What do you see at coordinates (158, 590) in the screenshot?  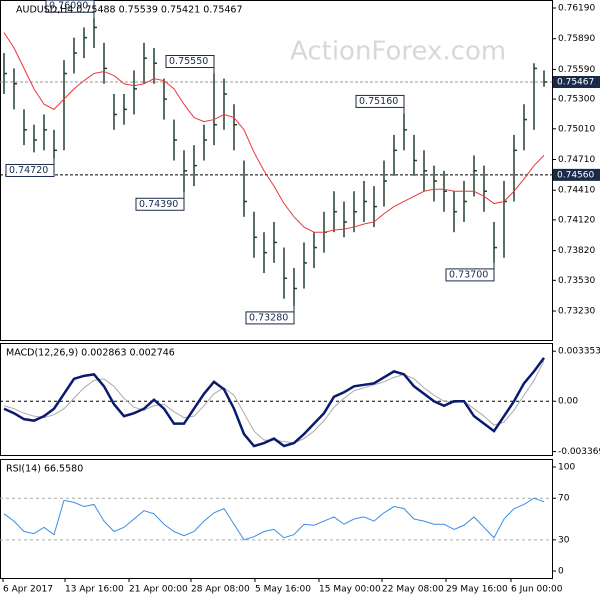 I see `x-tick-label: 21 Apr 00:00` at bounding box center [158, 590].